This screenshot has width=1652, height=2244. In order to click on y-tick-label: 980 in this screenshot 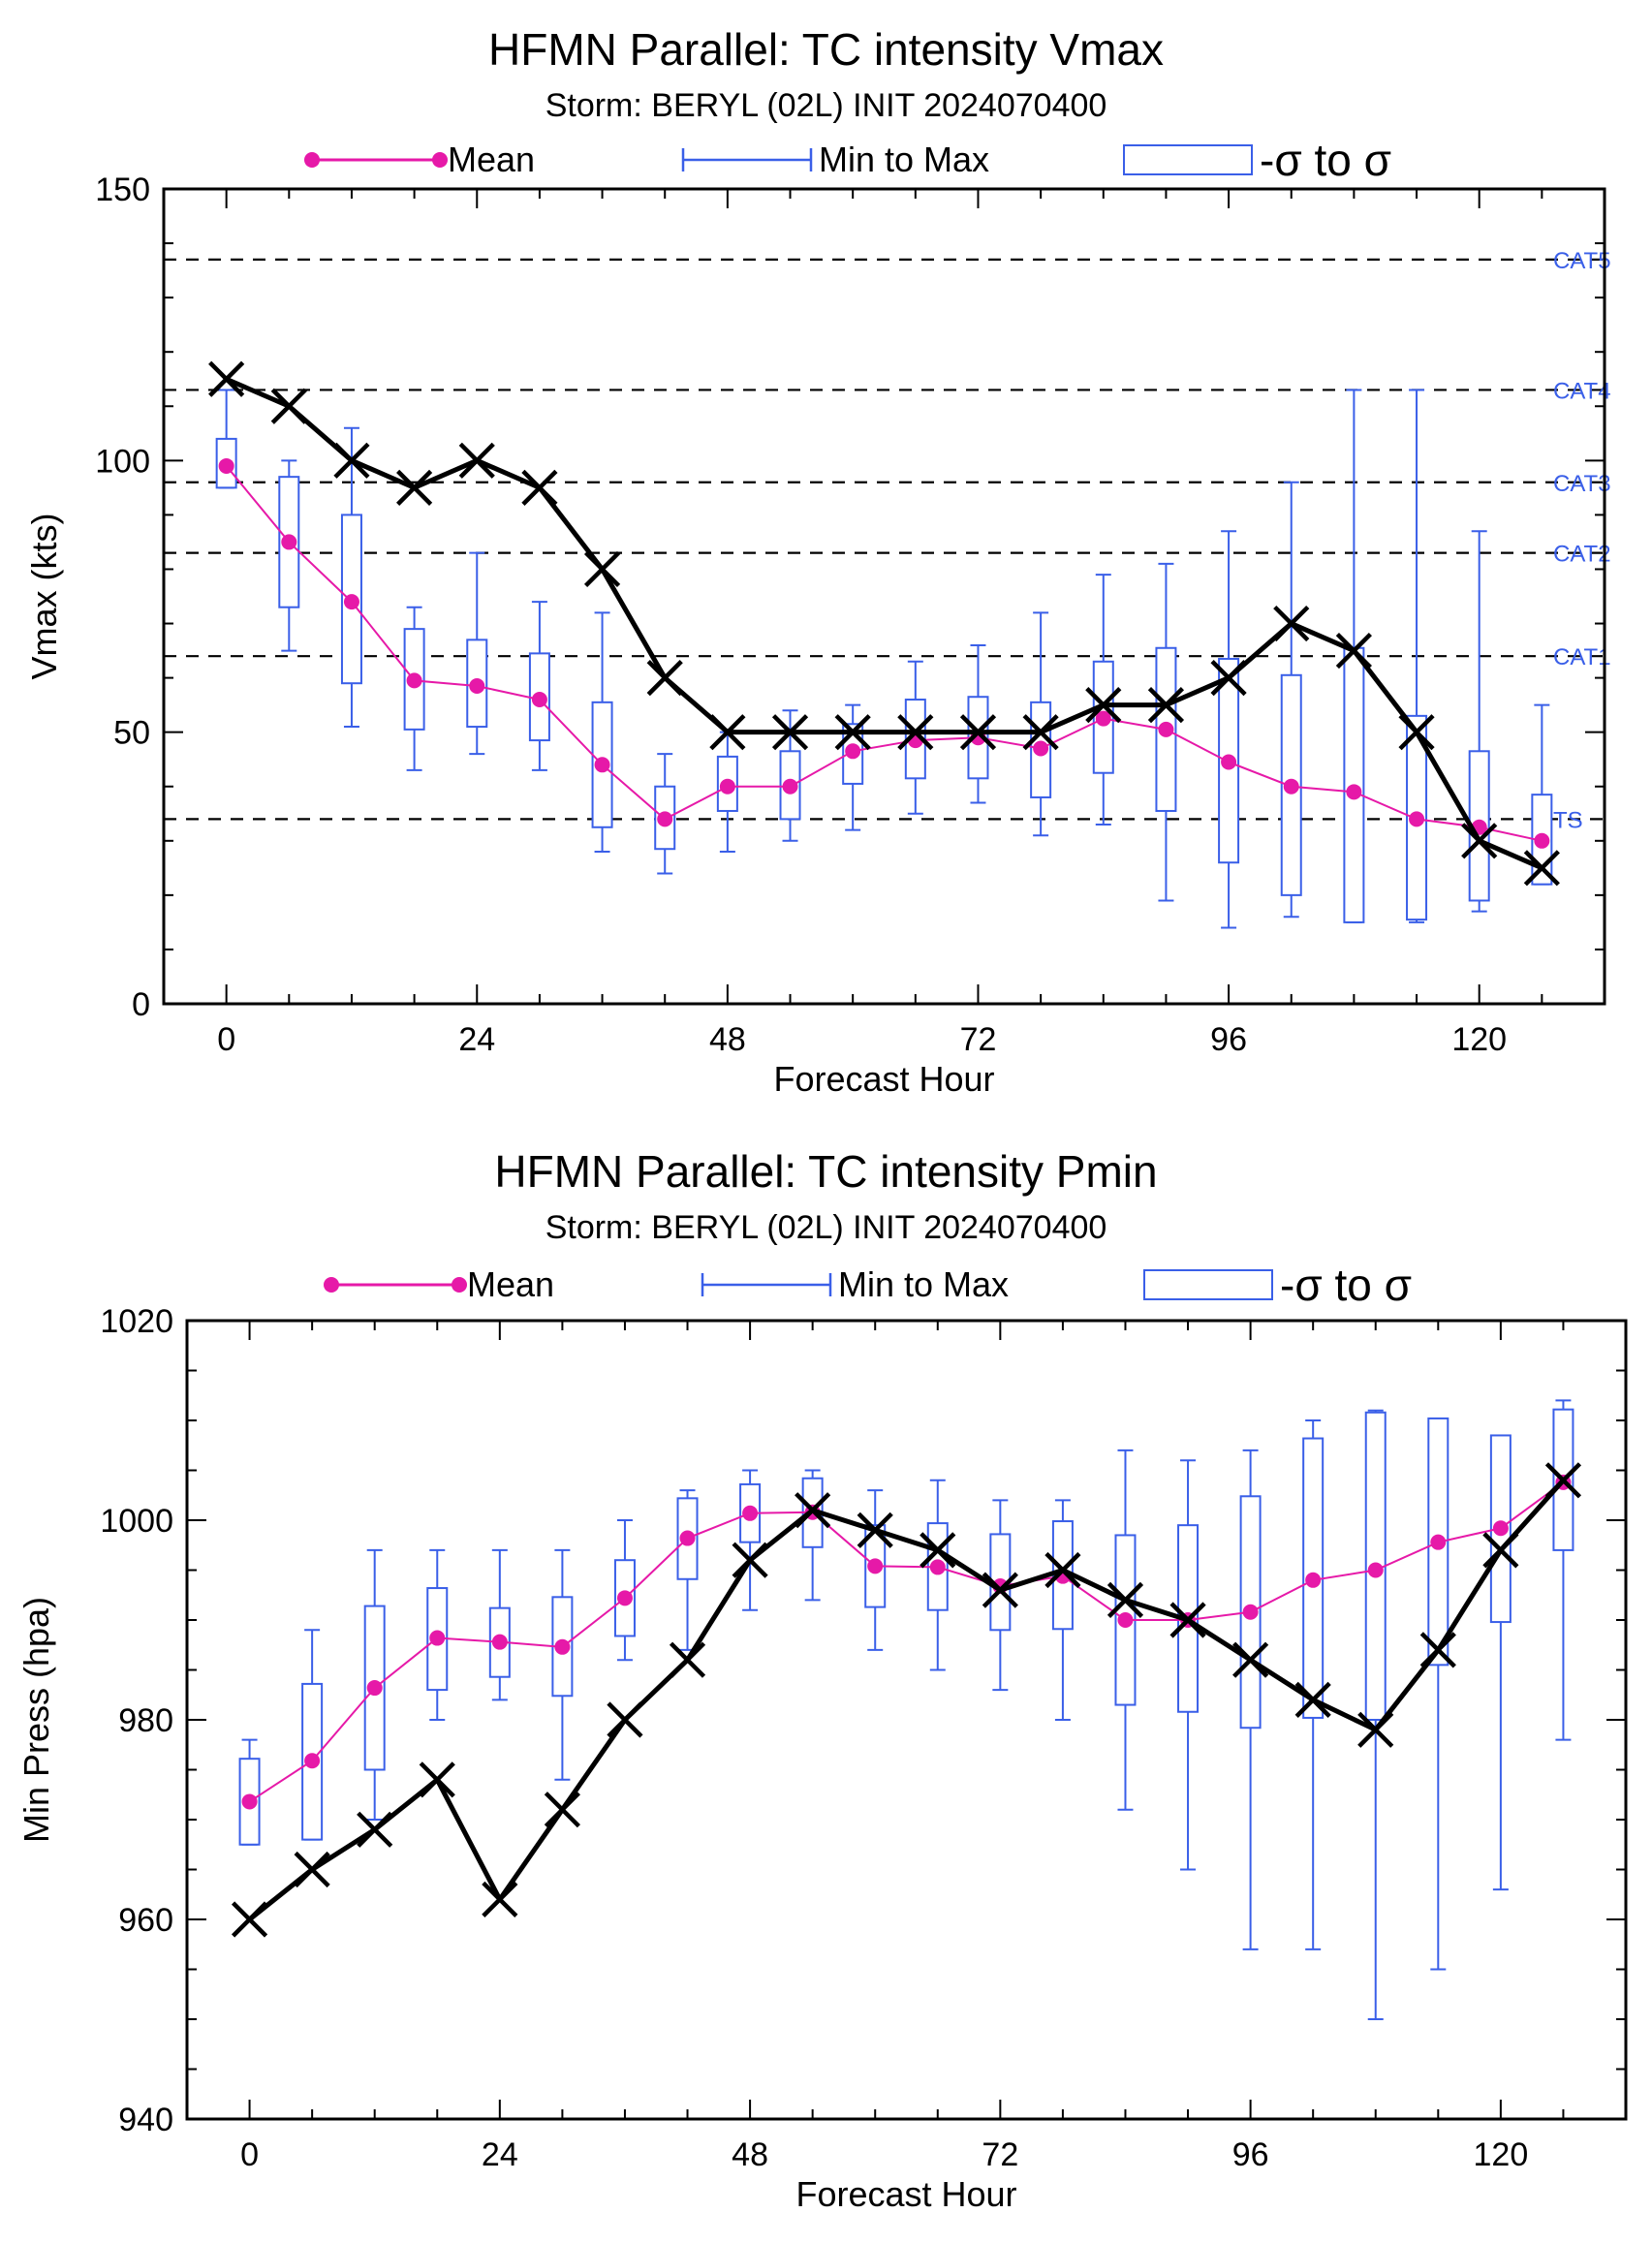, I will do `click(145, 1720)`.